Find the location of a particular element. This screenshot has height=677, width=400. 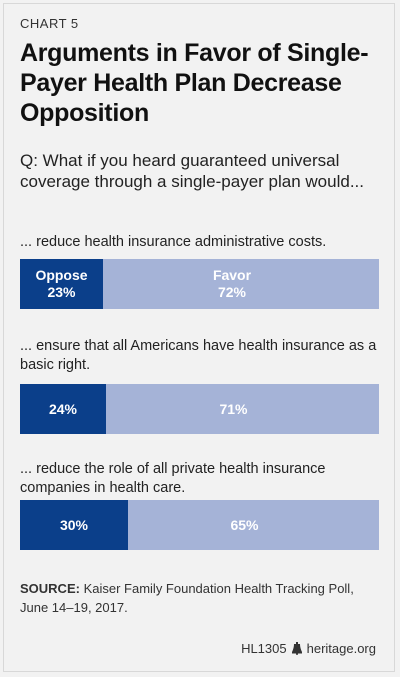

bar-row-3: 30% 65% is located at coordinates (199, 525).